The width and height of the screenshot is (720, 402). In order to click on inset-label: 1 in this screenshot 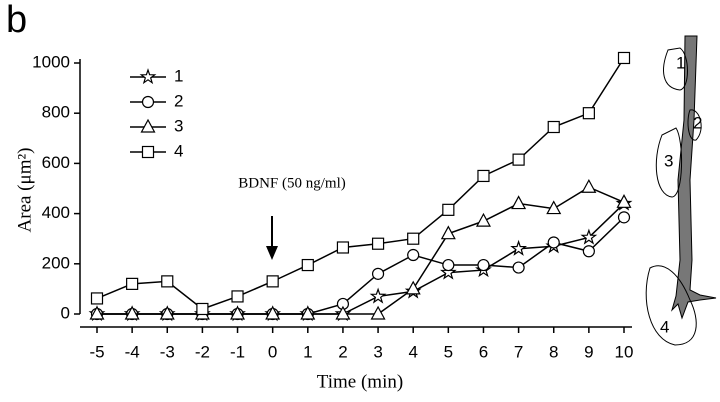, I will do `click(680, 62)`.